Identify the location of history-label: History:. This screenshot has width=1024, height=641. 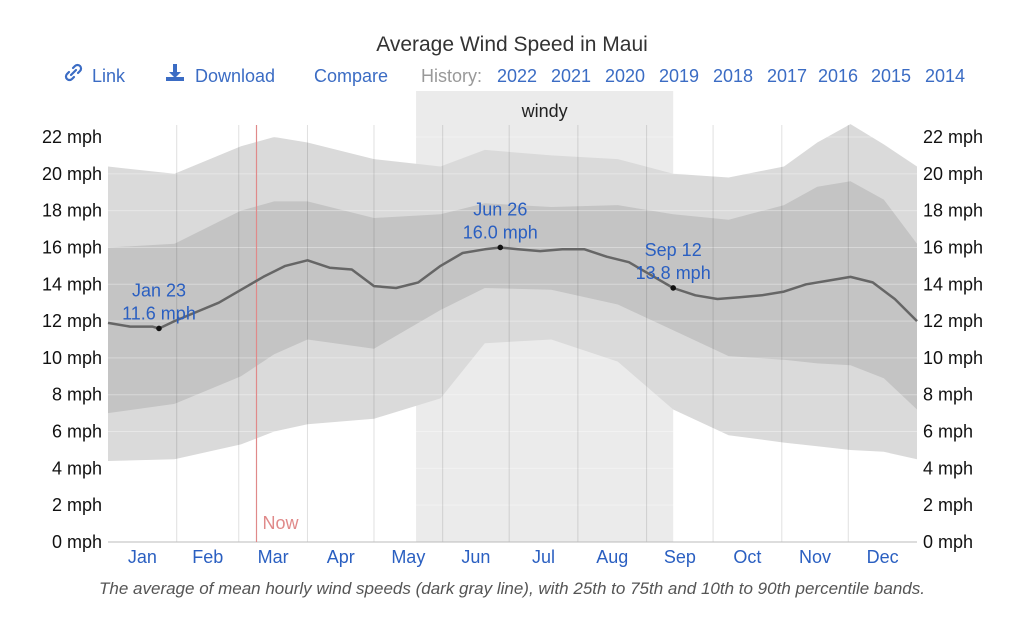
(451, 76).